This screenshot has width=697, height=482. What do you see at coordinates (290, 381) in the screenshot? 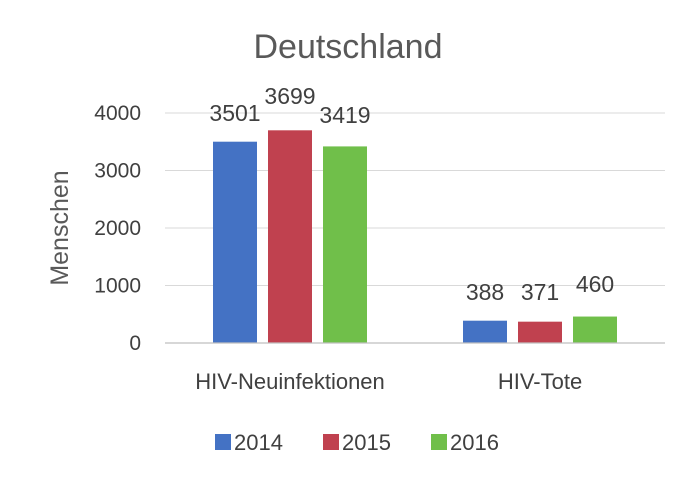
I see `category-label: HIV-Neuinfektionen` at bounding box center [290, 381].